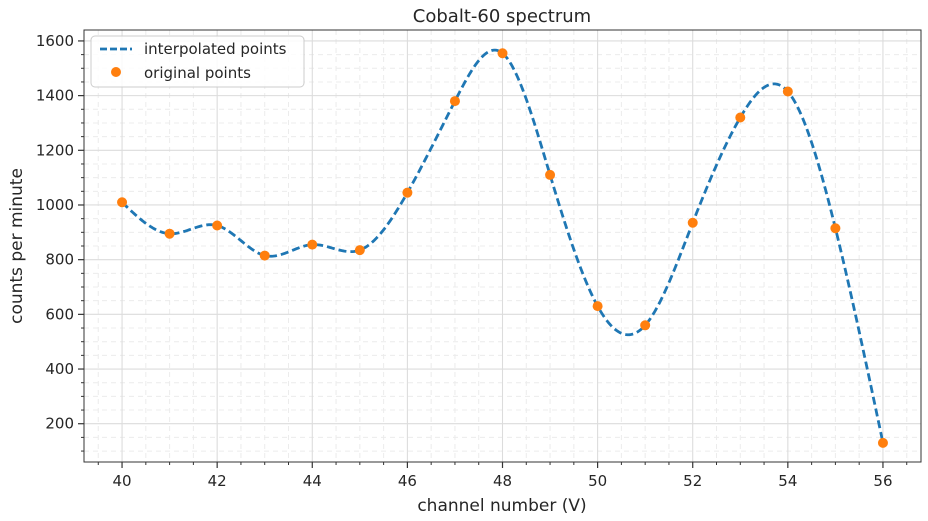  I want to click on x-tick-label: 48, so click(502, 481).